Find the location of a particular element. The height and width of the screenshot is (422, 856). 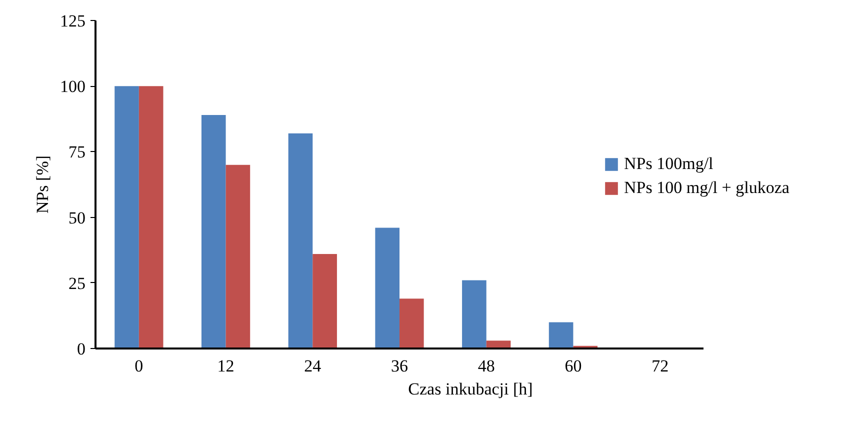

y-tick-label: 0 is located at coordinates (81, 349).